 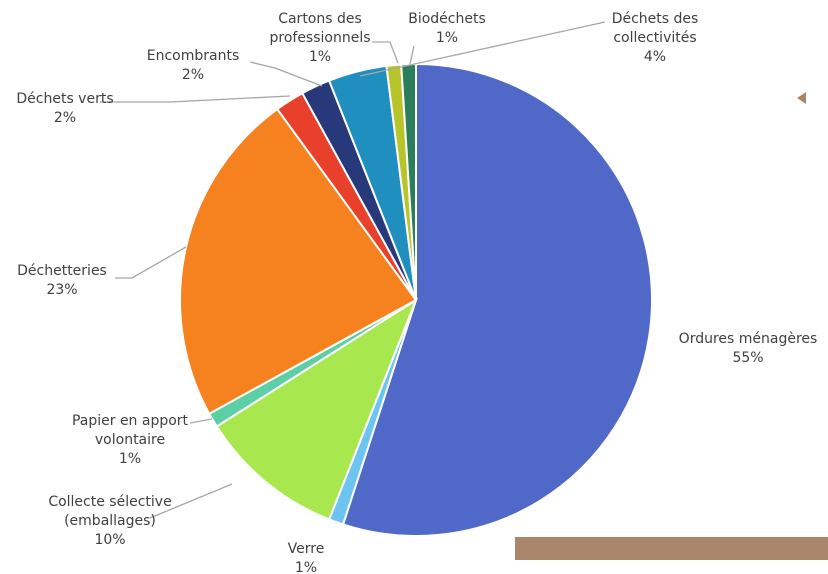 I want to click on slice-label: Verre 1%, so click(x=306, y=557).